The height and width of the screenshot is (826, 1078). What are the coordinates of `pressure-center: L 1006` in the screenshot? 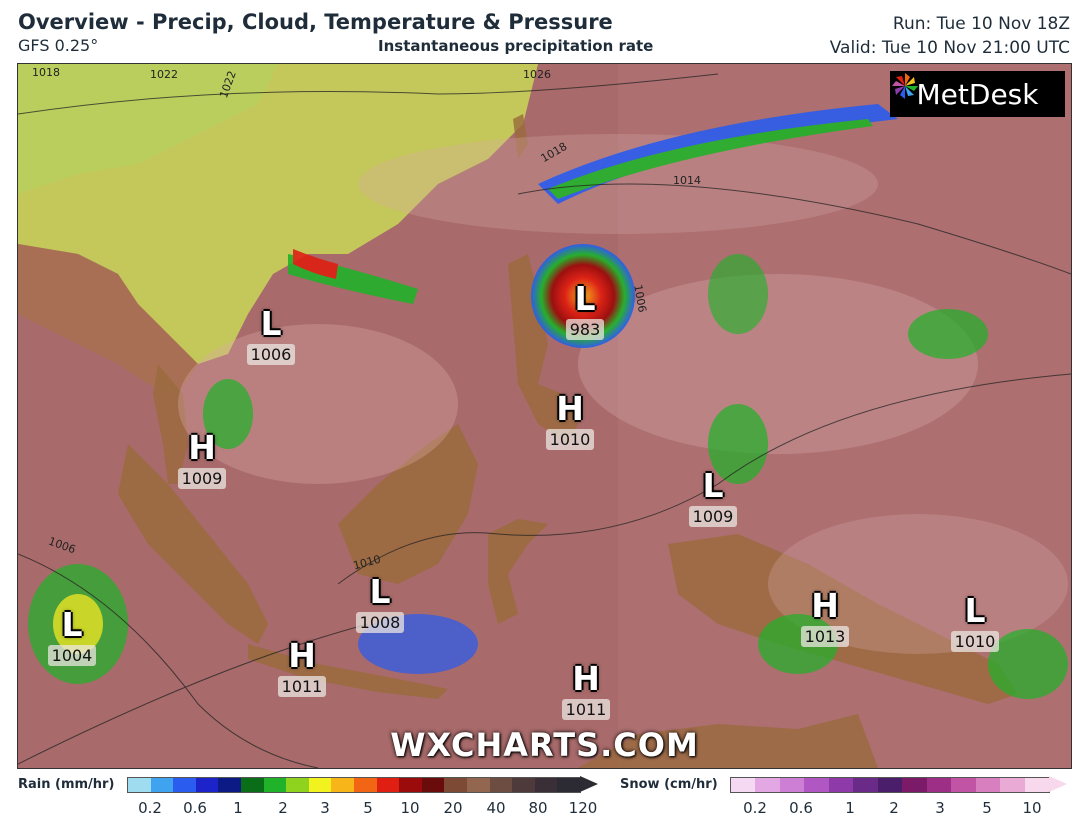 It's located at (271, 336).